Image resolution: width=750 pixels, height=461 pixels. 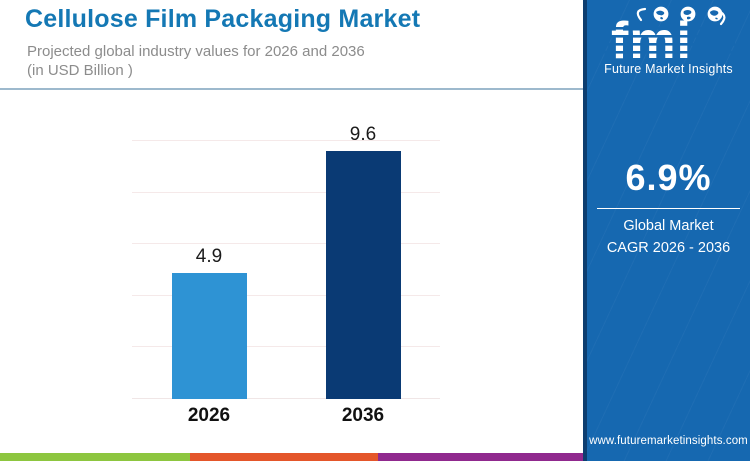 I want to click on cagr-label-line1: Global Market, so click(x=668, y=226).